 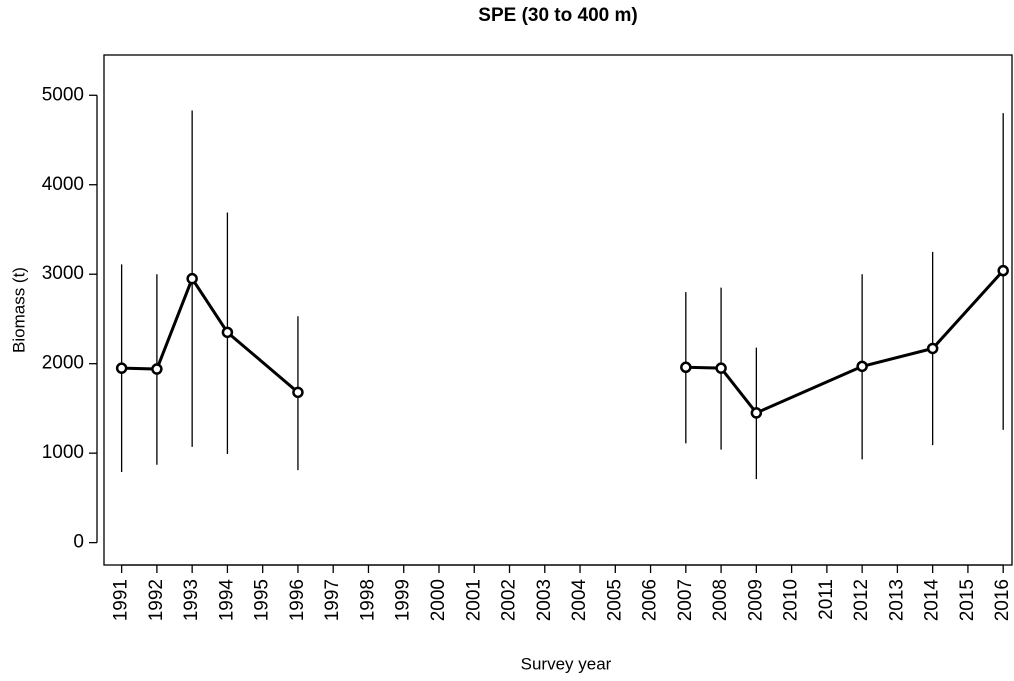 I want to click on x-tick-label: 1991, so click(x=121, y=600).